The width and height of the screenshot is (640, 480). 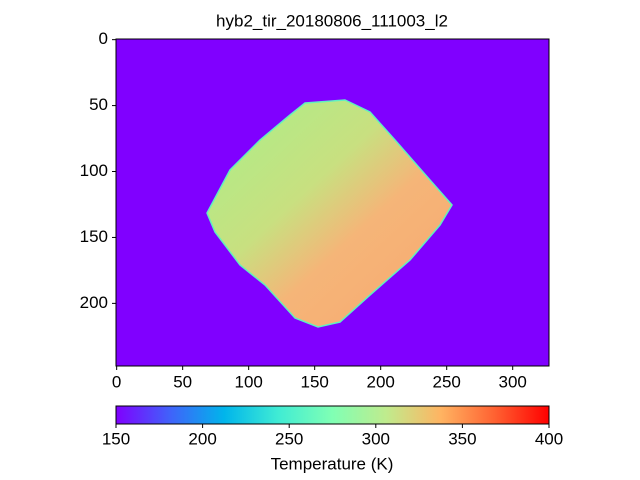 What do you see at coordinates (289, 438) in the screenshot?
I see `colorbar-tick-label: 250` at bounding box center [289, 438].